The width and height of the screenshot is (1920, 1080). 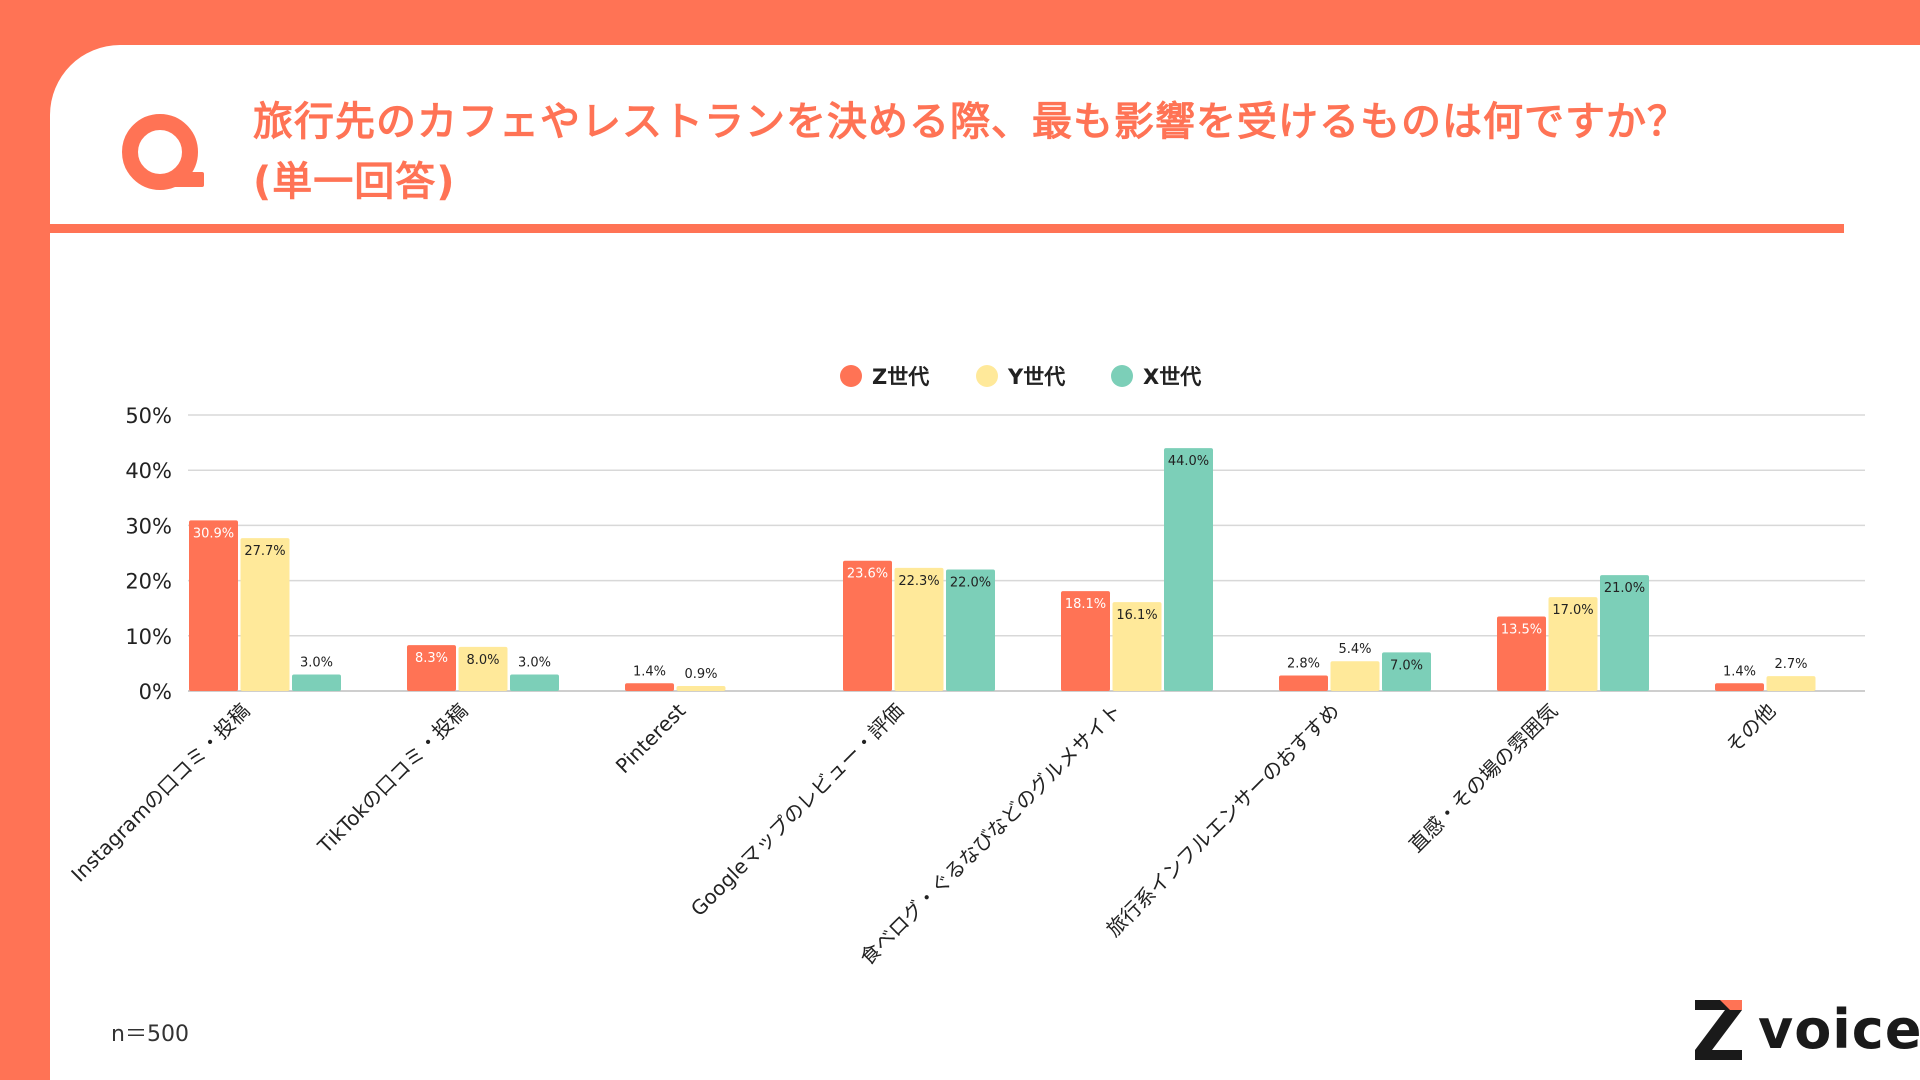 What do you see at coordinates (1354, 649) in the screenshot?
I see `data-label: 5.4%` at bounding box center [1354, 649].